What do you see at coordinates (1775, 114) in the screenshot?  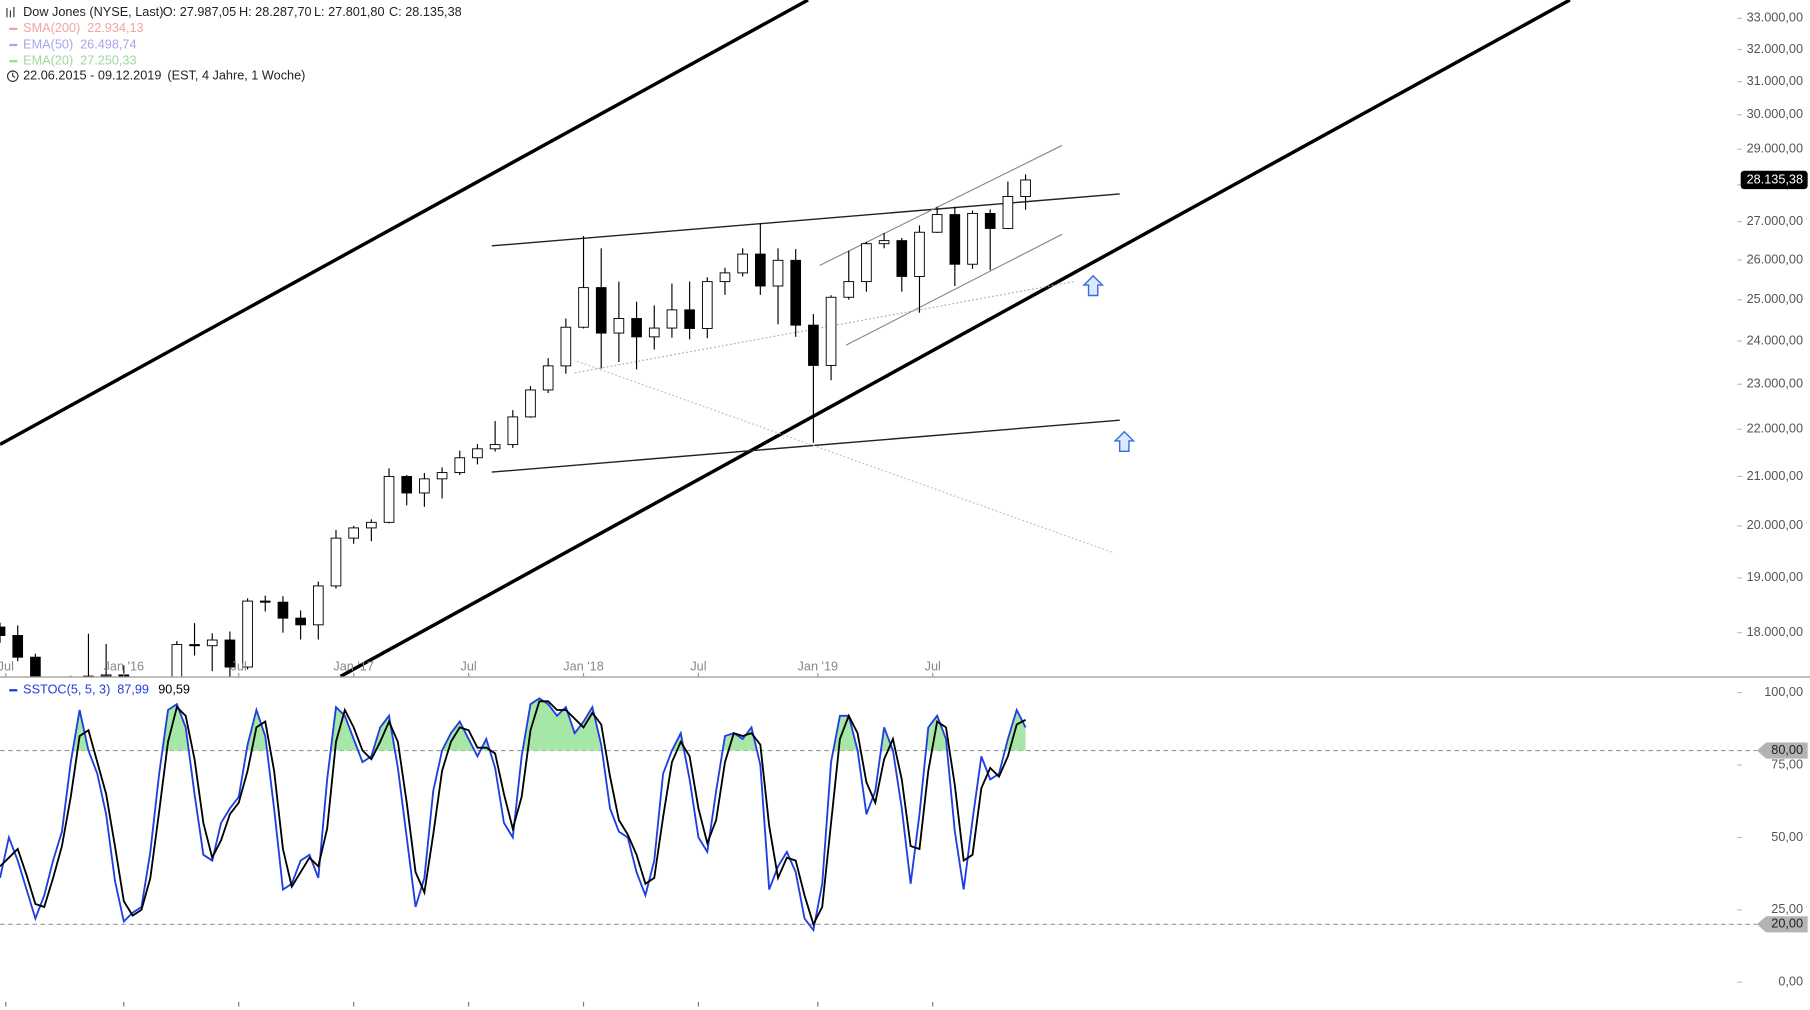 I see `y-tick-label: 30.000,00` at bounding box center [1775, 114].